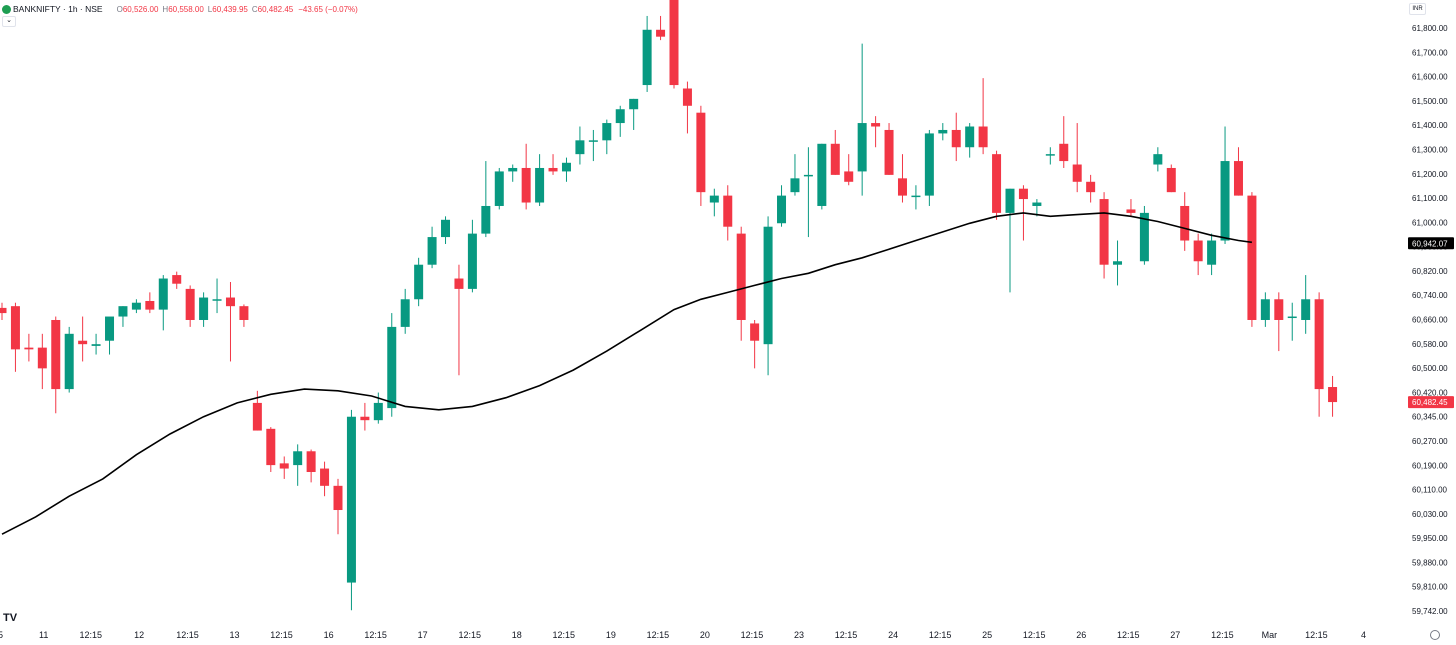 The width and height of the screenshot is (1456, 645). I want to click on price-tick-label: 60,500.00, so click(1430, 368).